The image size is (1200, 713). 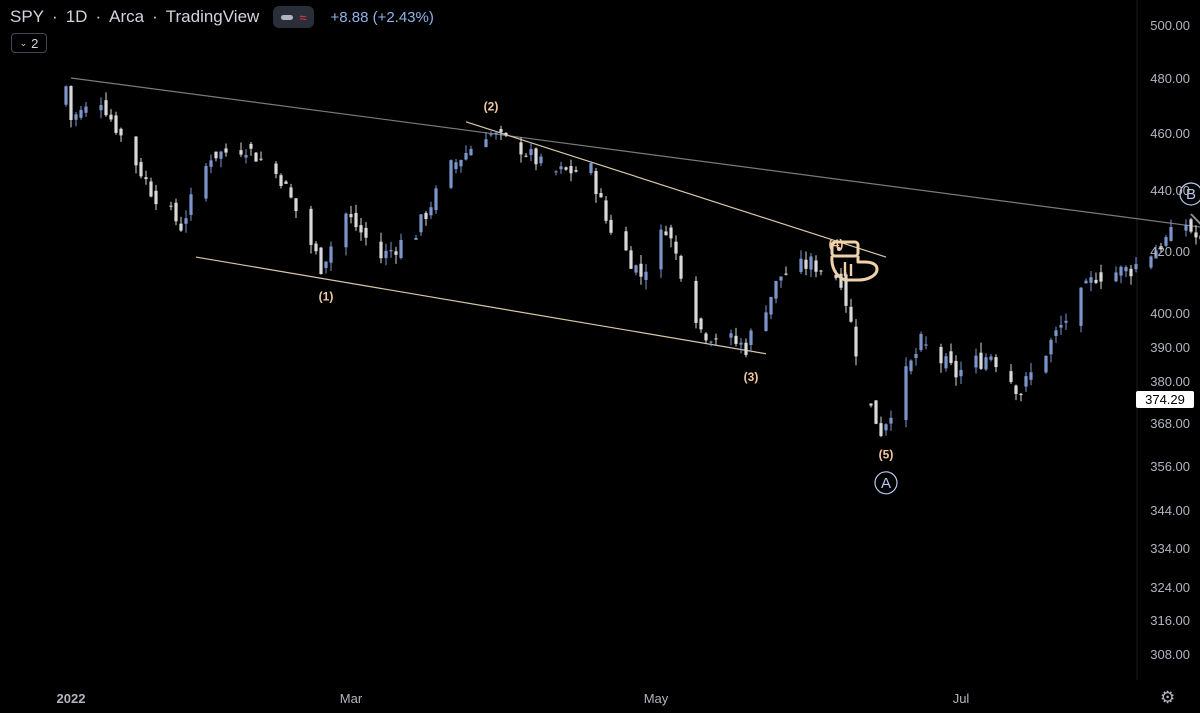 What do you see at coordinates (76, 16) in the screenshot?
I see `interval-label: 1D` at bounding box center [76, 16].